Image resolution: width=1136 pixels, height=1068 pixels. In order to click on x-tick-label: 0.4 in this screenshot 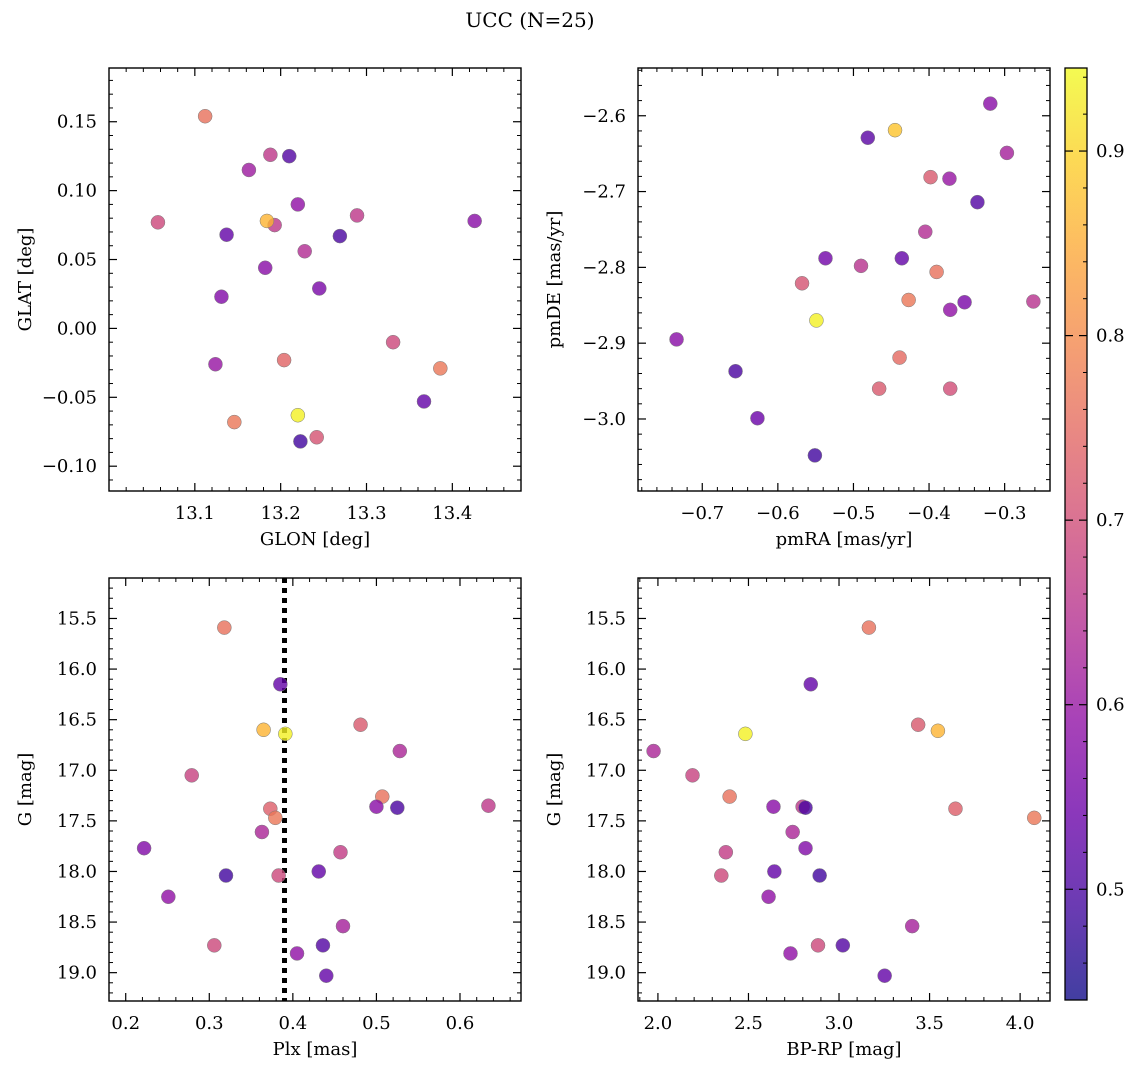, I will do `click(293, 1023)`.